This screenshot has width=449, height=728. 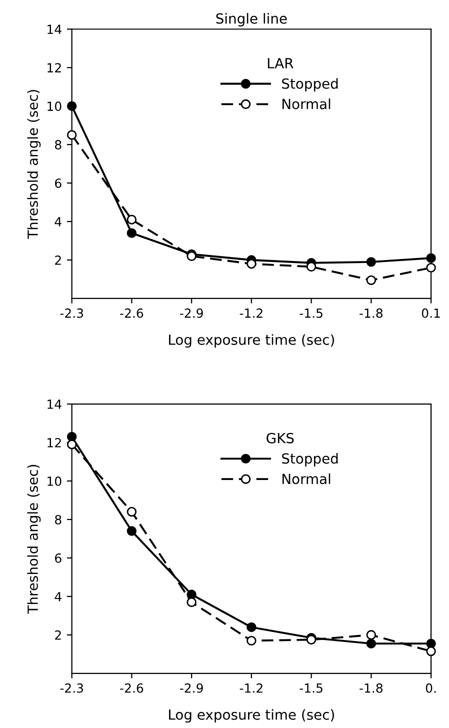 What do you see at coordinates (280, 438) in the screenshot?
I see `legend-title: GKS` at bounding box center [280, 438].